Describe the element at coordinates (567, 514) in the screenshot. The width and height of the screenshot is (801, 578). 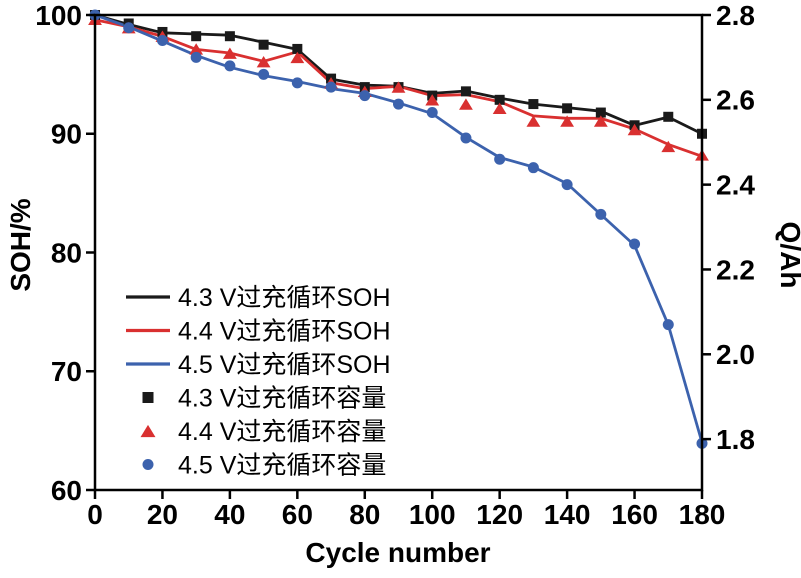
I see `x-tick-label: 140` at that location.